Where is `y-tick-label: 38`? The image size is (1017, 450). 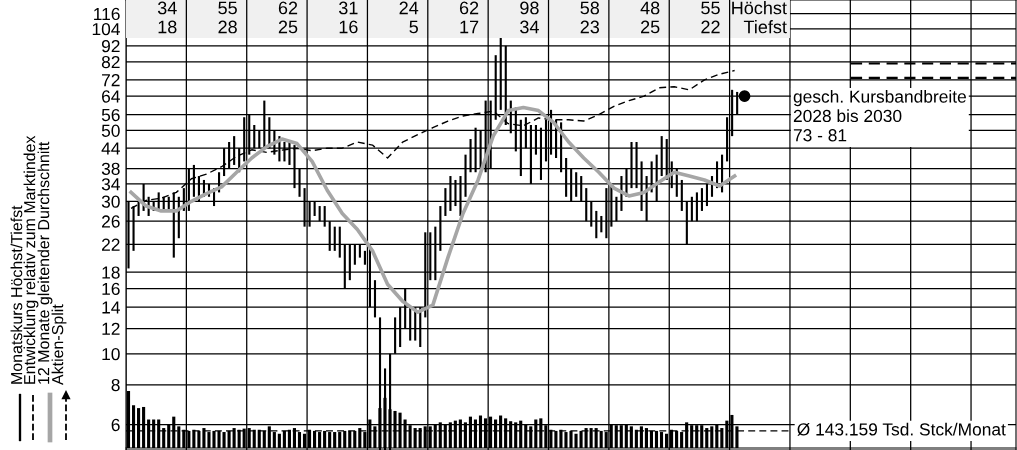 y-tick-label: 38 is located at coordinates (110, 168).